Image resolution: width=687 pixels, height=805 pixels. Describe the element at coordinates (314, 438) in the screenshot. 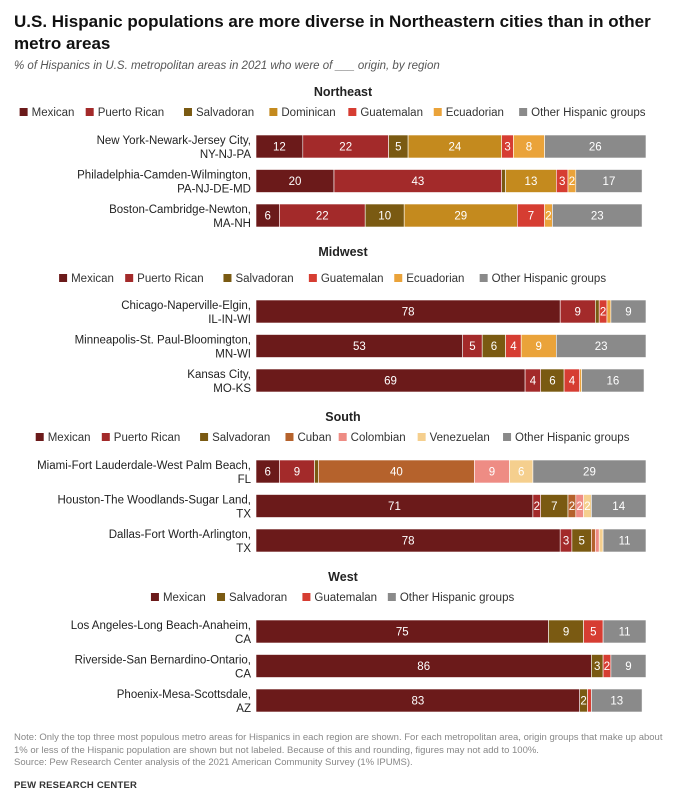

I see `legend-label: Cuban` at that location.